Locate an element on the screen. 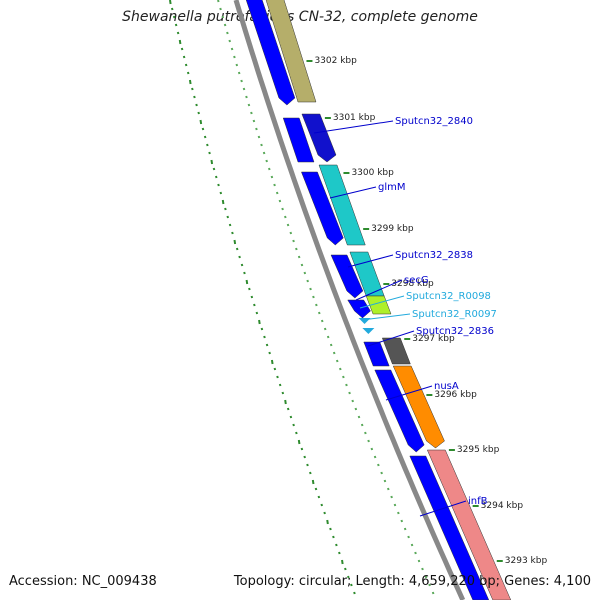  accession-label: Accession: NC_009438 is located at coordinates (83, 581).